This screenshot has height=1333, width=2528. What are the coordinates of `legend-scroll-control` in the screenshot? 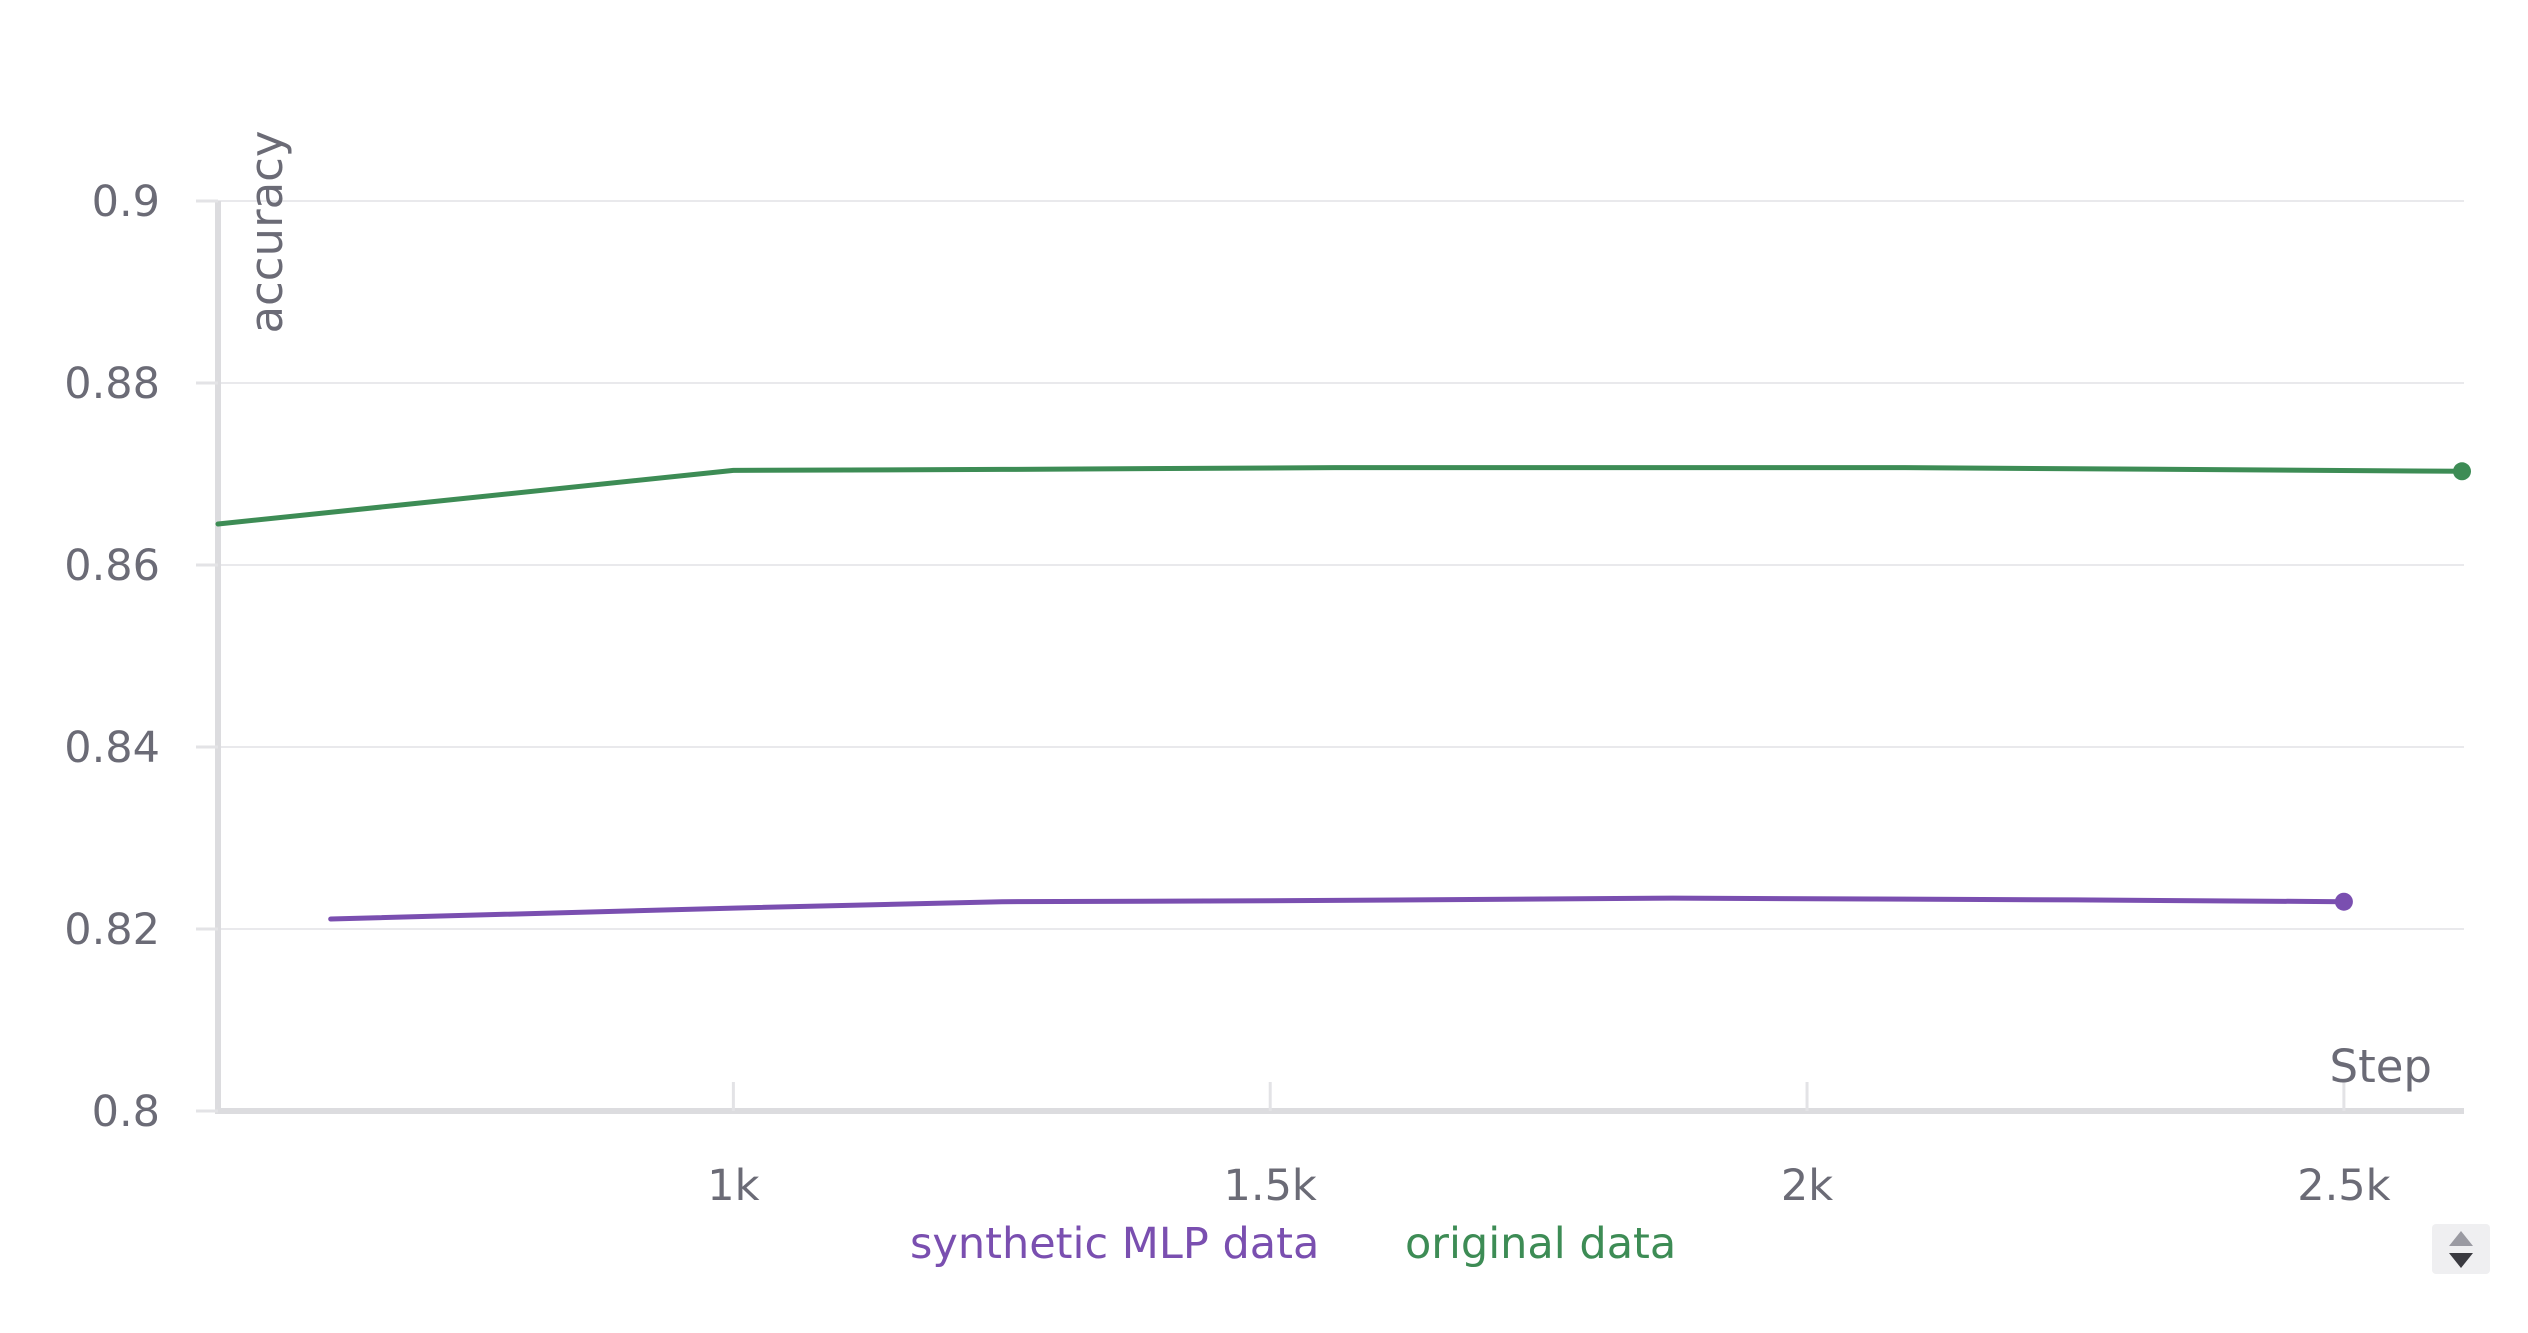 It's located at (2461, 1249).